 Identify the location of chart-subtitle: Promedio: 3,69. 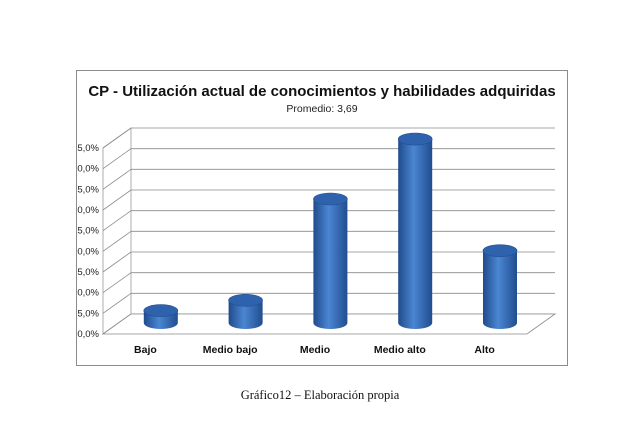
(322, 109).